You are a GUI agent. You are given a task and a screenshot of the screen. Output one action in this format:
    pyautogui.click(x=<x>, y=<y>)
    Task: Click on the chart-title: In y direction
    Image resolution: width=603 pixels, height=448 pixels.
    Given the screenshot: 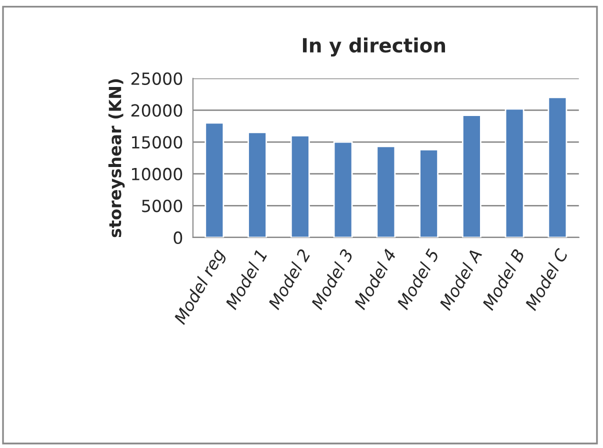 What is the action you would take?
    pyautogui.click(x=374, y=47)
    